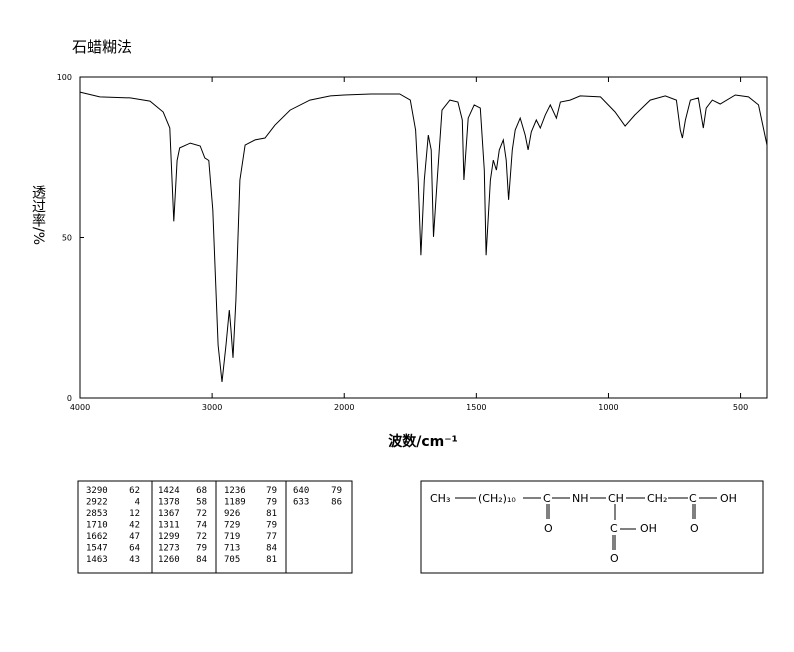  Describe the element at coordinates (336, 503) in the screenshot. I see `table-transmittance: 86` at that location.